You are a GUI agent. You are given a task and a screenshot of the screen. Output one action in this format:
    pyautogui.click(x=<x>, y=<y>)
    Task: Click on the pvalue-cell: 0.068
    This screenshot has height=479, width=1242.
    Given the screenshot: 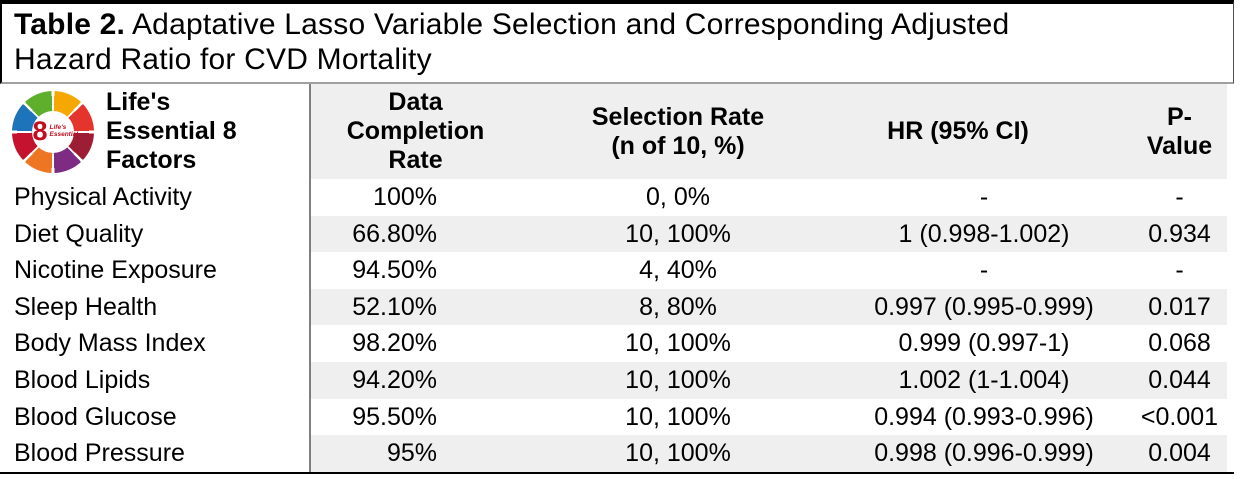 What is the action you would take?
    pyautogui.click(x=1179, y=343)
    